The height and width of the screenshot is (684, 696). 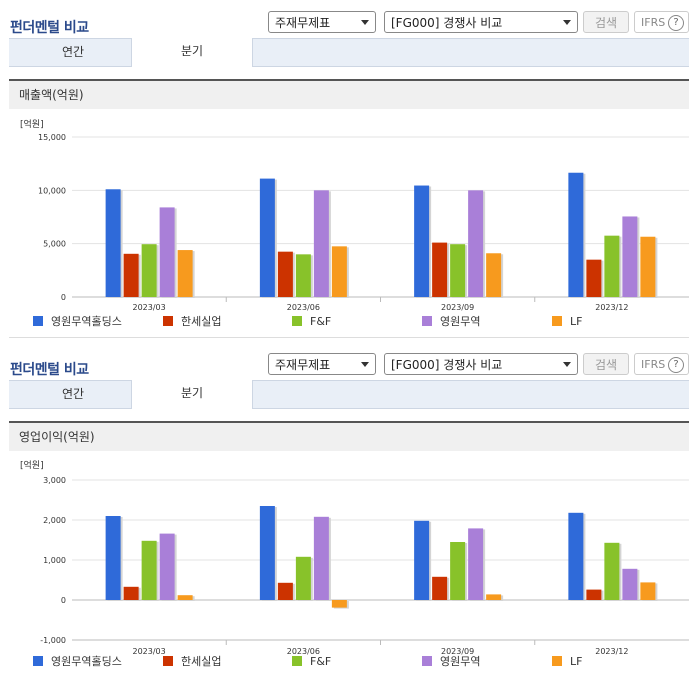 I want to click on y-tick-label: 1,000, so click(x=54, y=560).